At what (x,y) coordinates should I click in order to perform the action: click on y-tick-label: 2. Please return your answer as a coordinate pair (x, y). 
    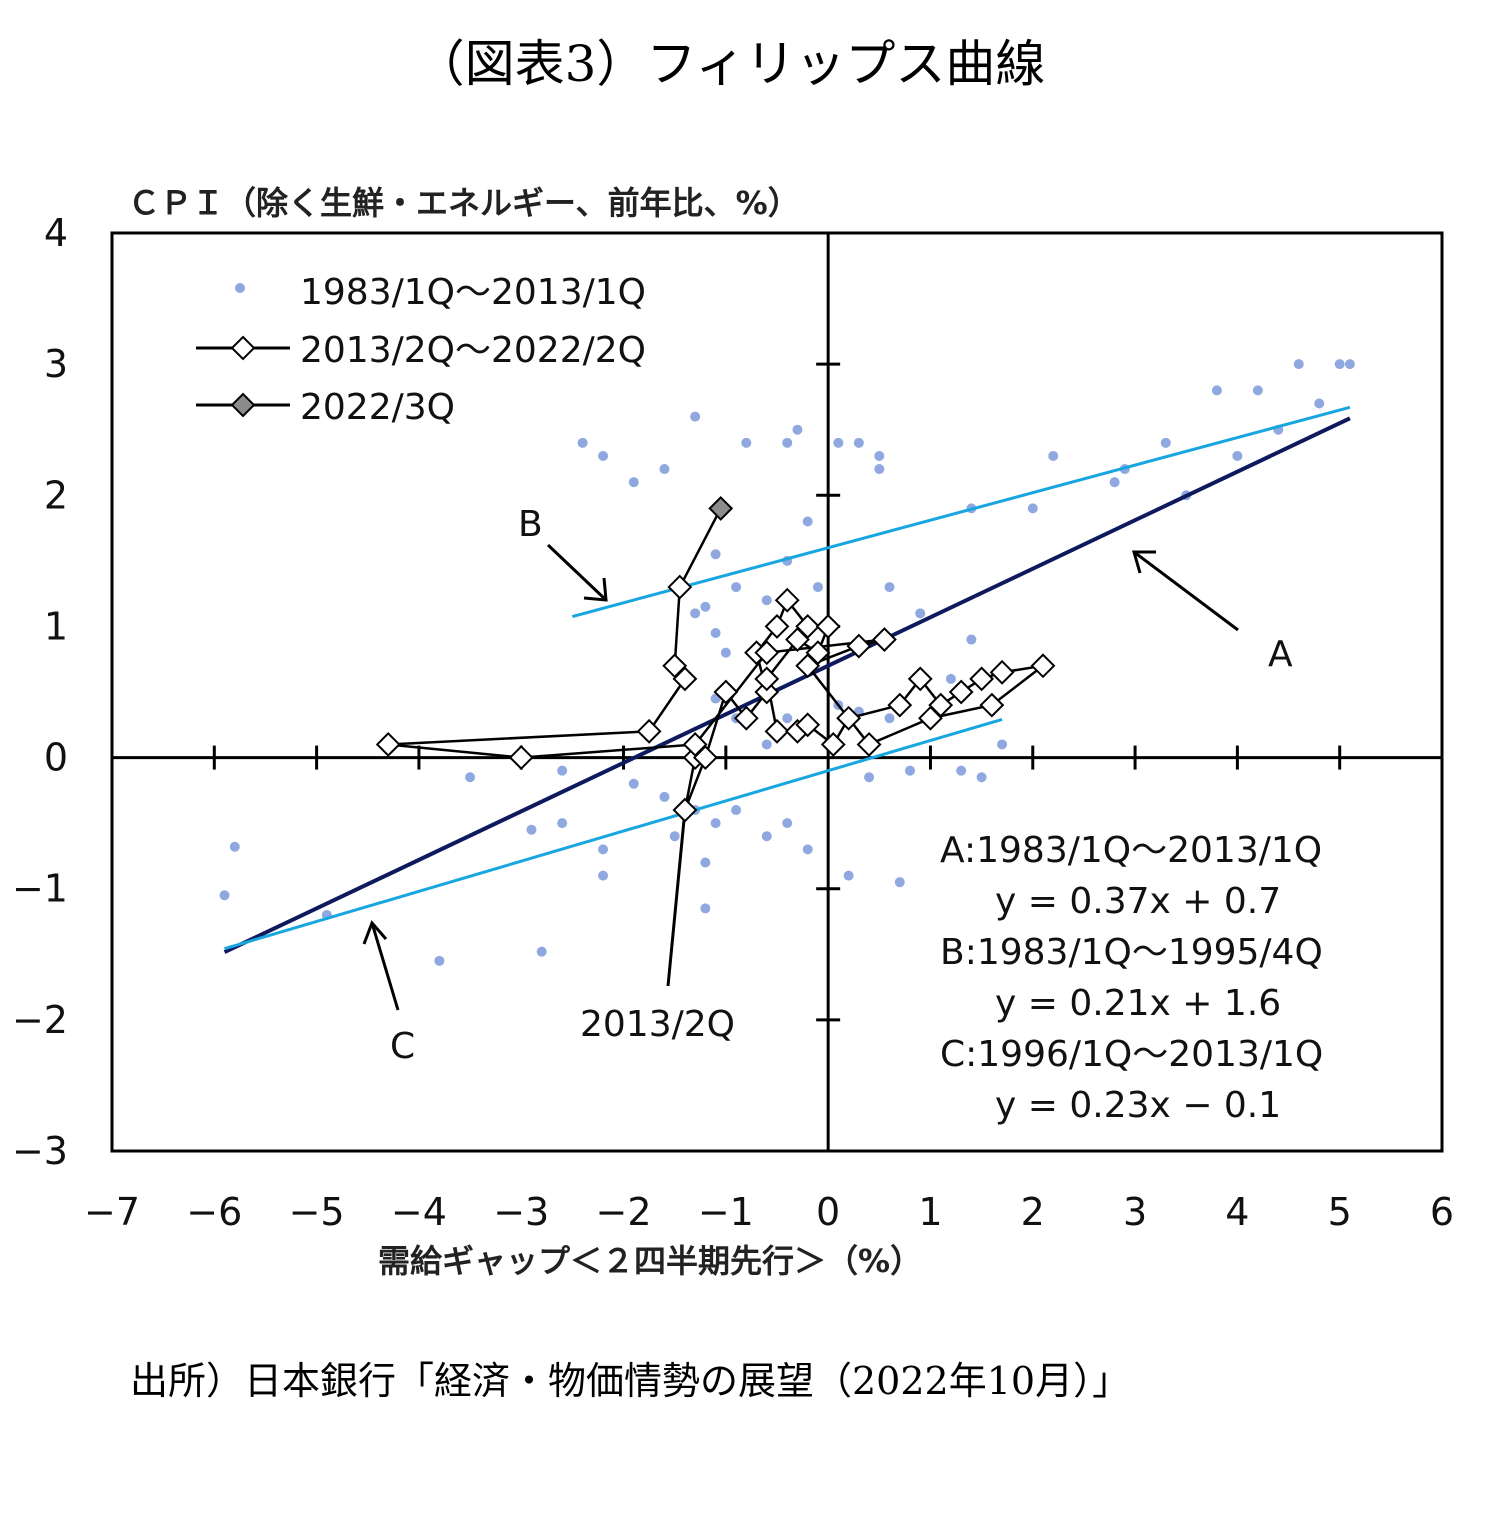
    Looking at the image, I should click on (56, 495).